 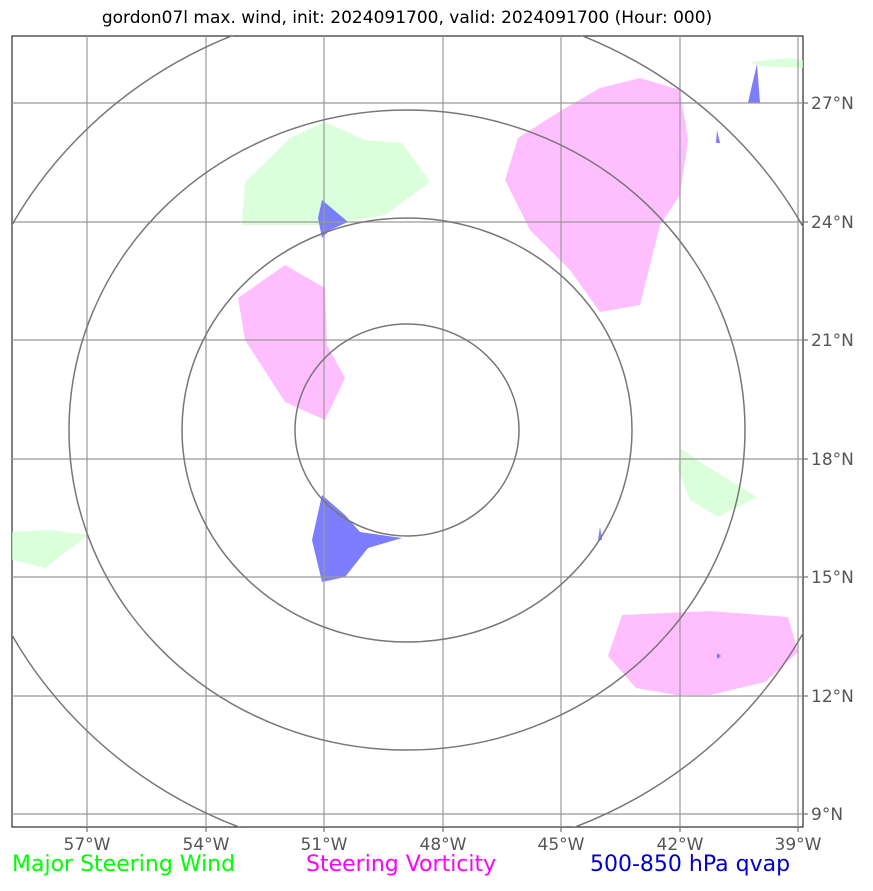 I want to click on lat-label-27n: 27°N, so click(x=832, y=104).